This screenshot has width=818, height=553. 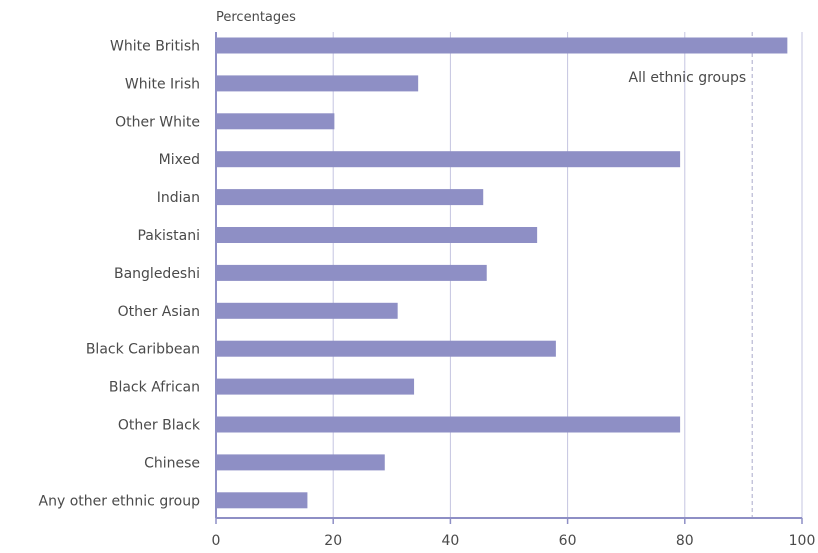 I want to click on x-tick-label: 80, so click(x=685, y=541).